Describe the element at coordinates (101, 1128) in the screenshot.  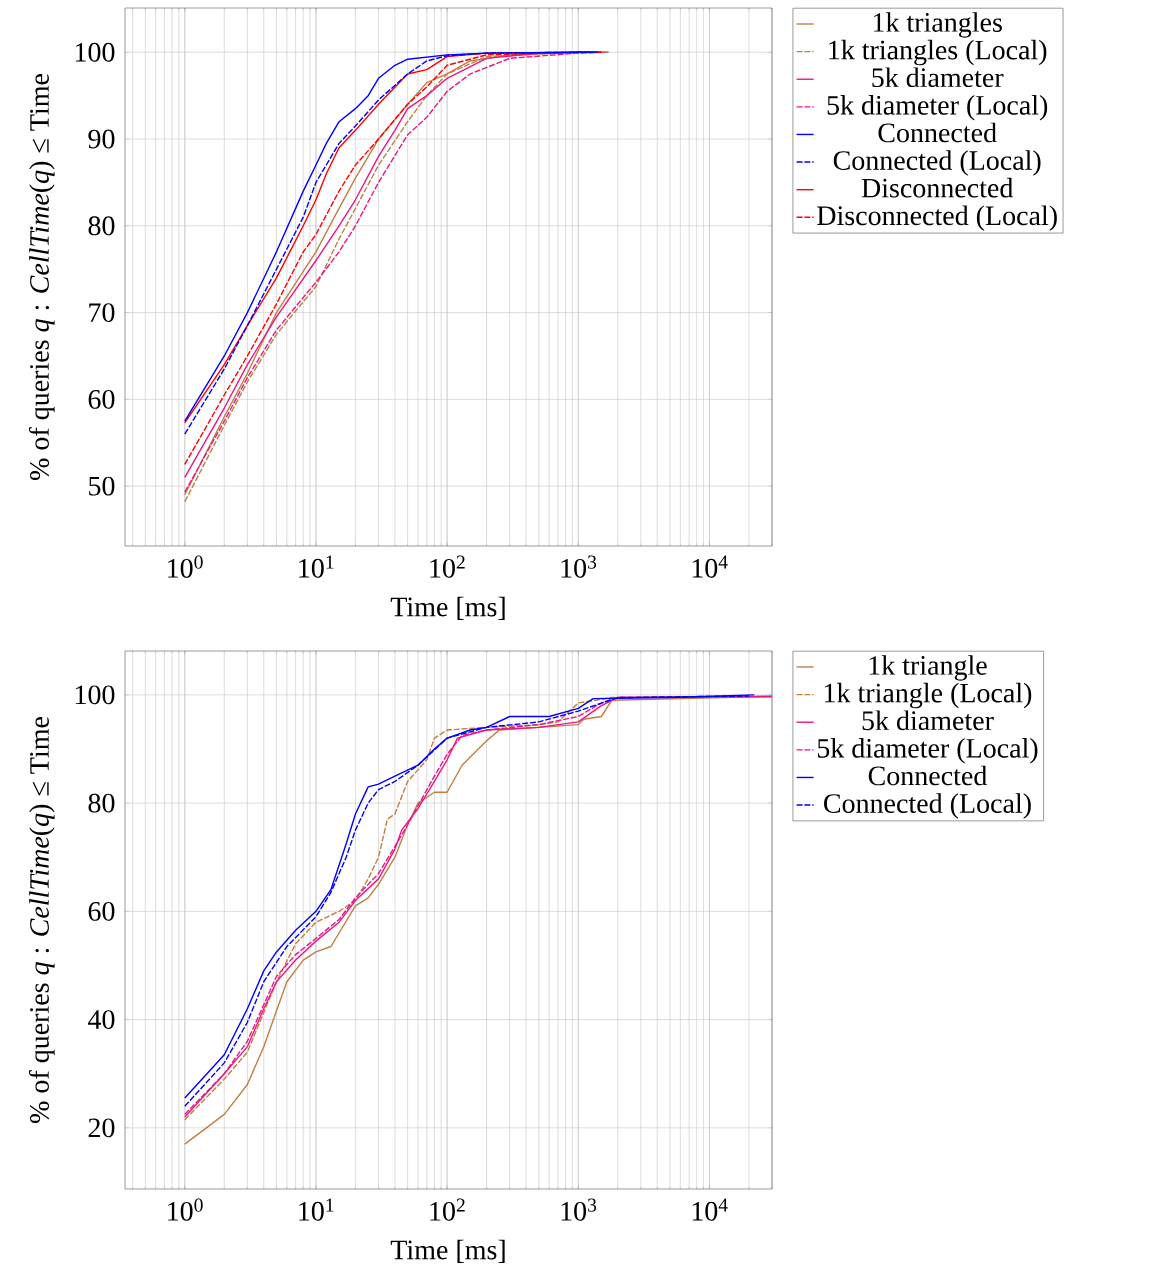
I see `y-tick-label: 20` at that location.